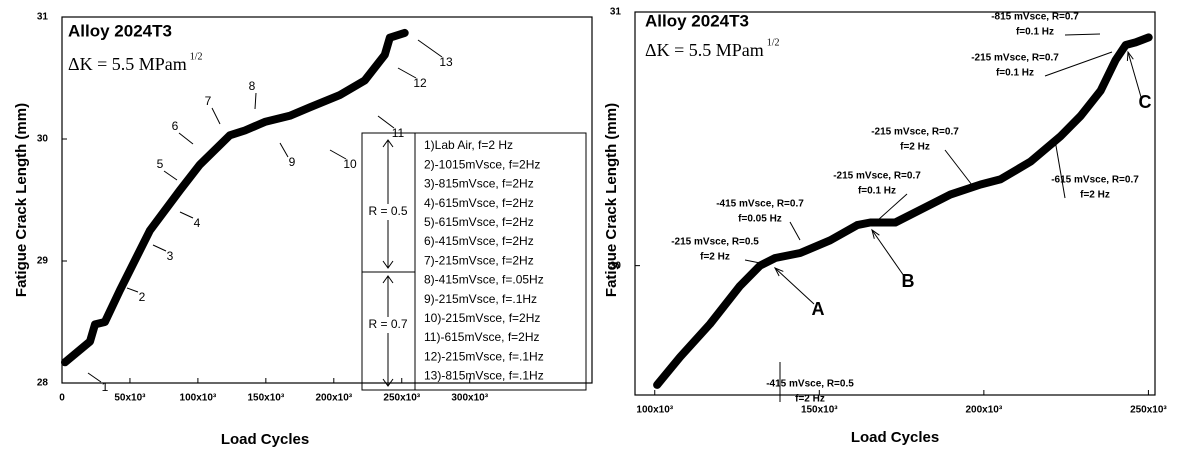 The width and height of the screenshot is (1177, 452). What do you see at coordinates (479, 203) in the screenshot?
I see `legend-entry: 4)-615mVsce, f=2Hz` at bounding box center [479, 203].